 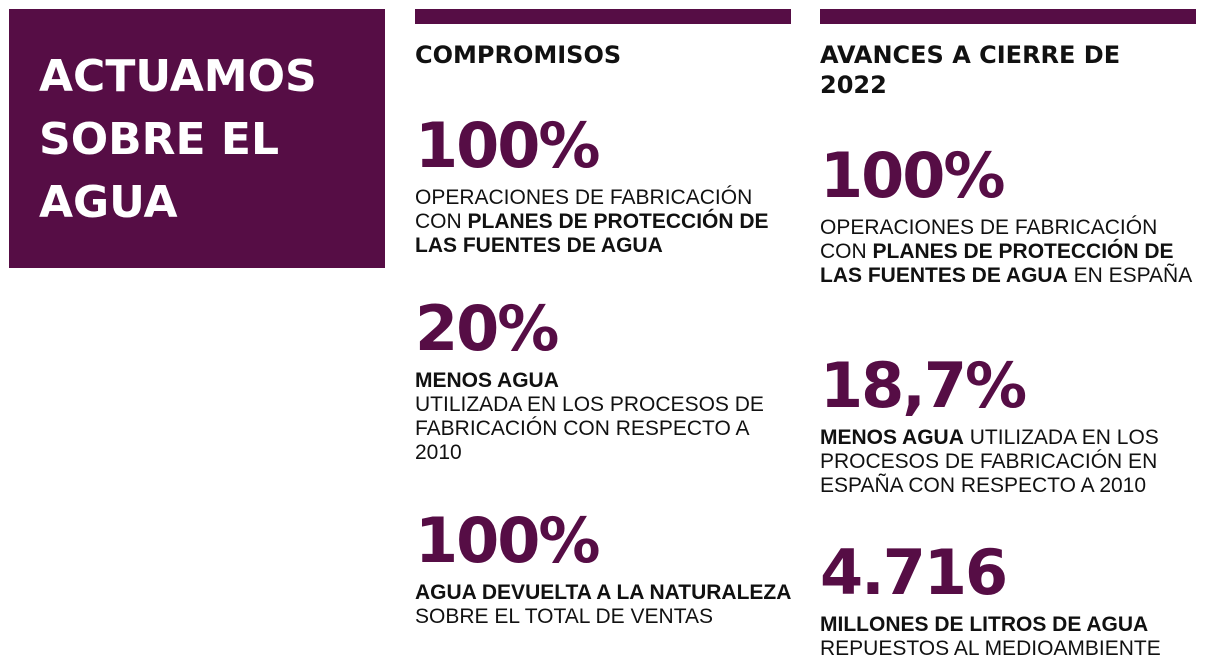 What do you see at coordinates (518, 55) in the screenshot?
I see `compromisos-heading: COMPROMISOS` at bounding box center [518, 55].